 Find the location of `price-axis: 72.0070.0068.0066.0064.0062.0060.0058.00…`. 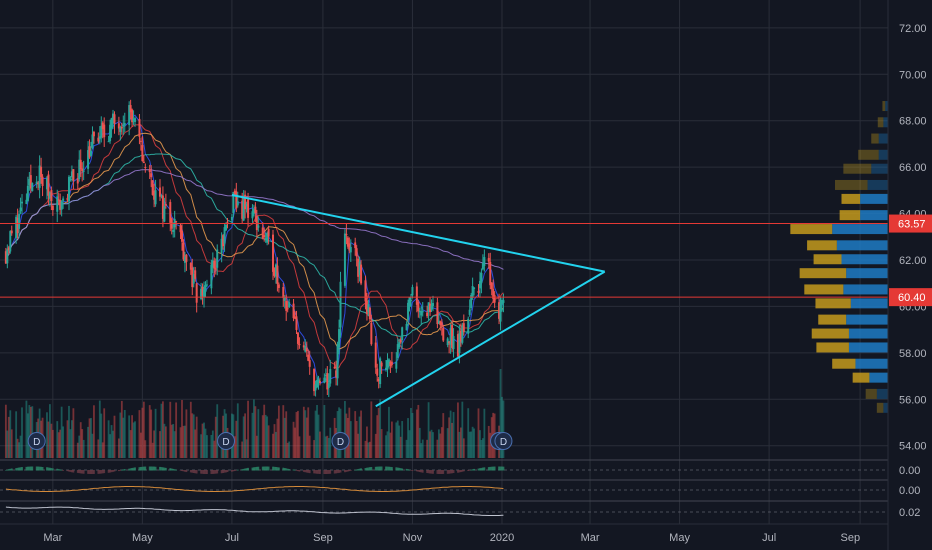

price-axis: 72.0070.0068.0066.0064.0062.0060.0058.00… is located at coordinates (907, 275).